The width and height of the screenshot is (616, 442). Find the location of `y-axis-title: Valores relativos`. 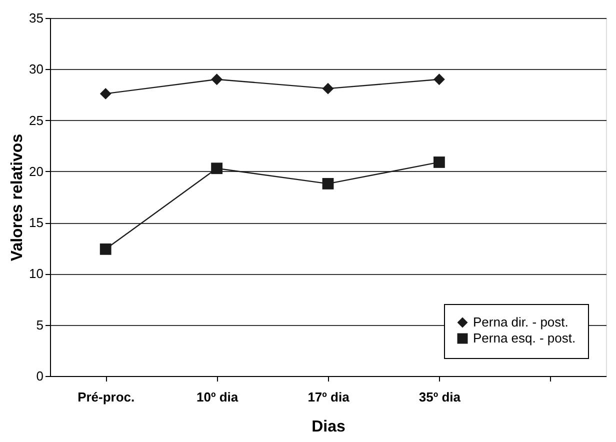

y-axis-title: Valores relativos is located at coordinates (17, 198).